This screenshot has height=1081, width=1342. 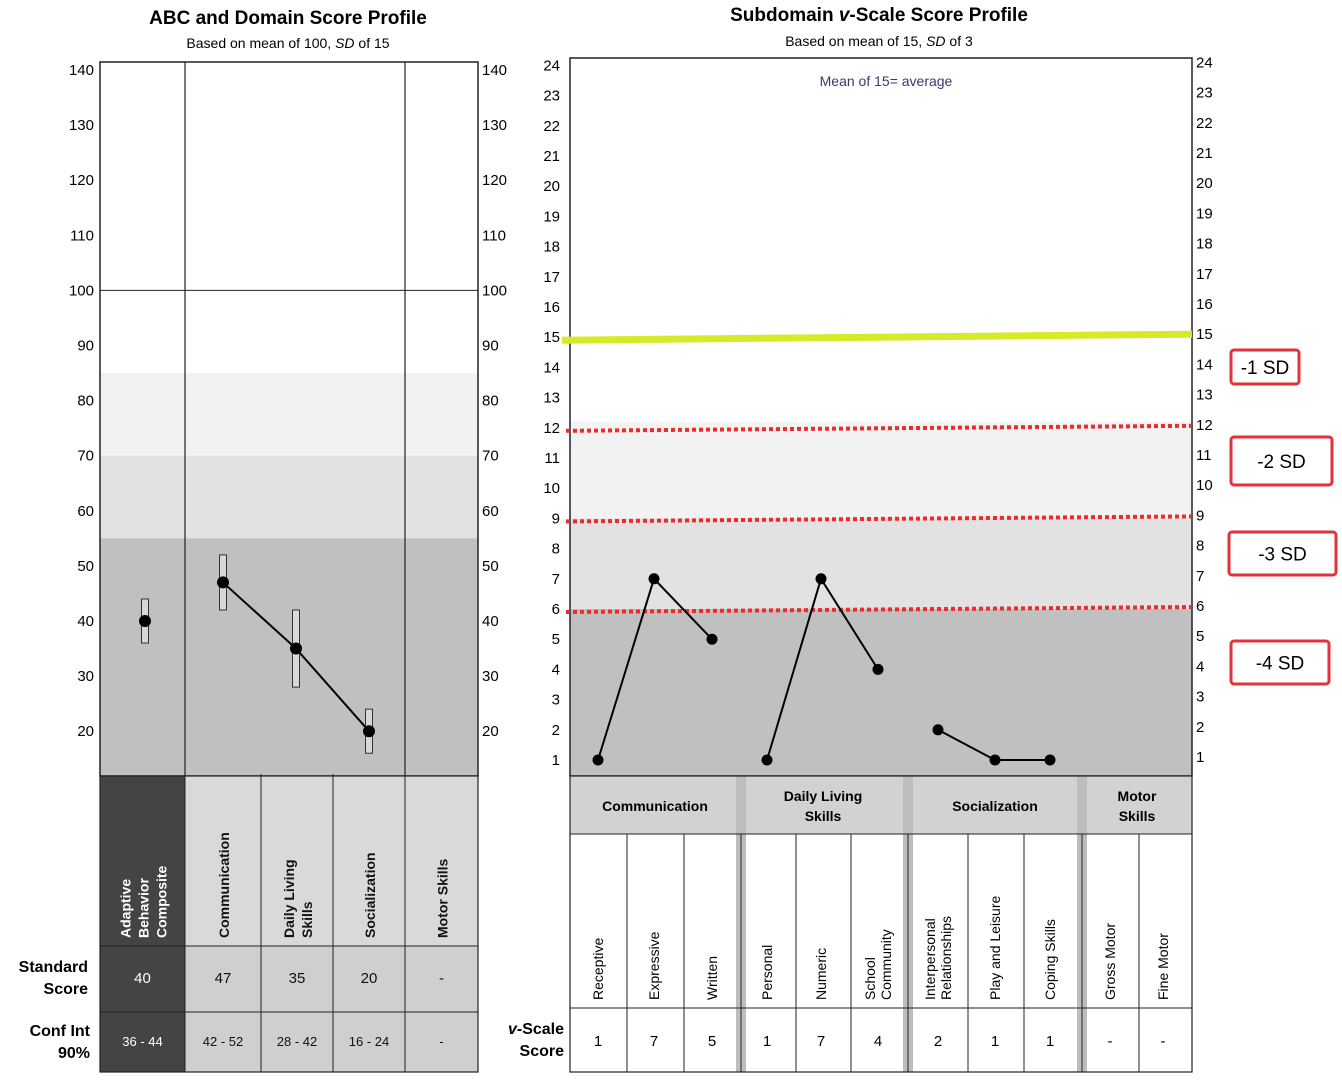 I want to click on right-y-tick-label: 16, so click(x=551, y=307).